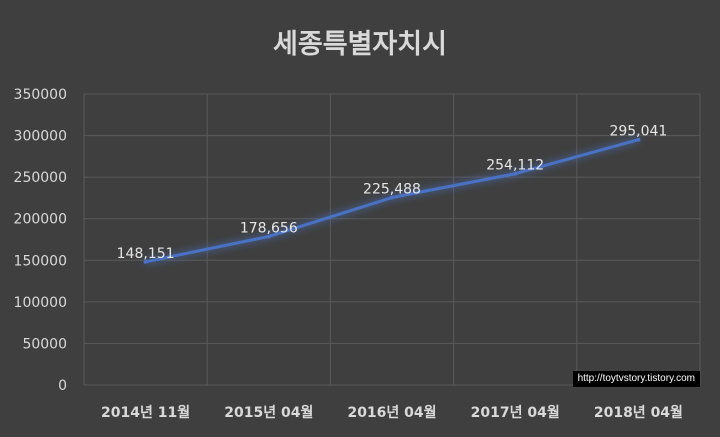 The width and height of the screenshot is (720, 437). What do you see at coordinates (40, 220) in the screenshot?
I see `y-tick-label: 200000` at bounding box center [40, 220].